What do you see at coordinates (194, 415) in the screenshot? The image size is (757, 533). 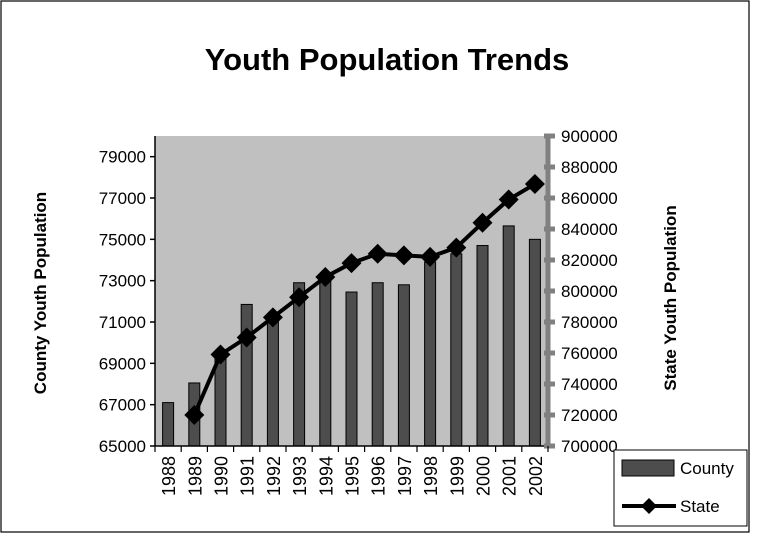 I see `state-marker-1989` at bounding box center [194, 415].